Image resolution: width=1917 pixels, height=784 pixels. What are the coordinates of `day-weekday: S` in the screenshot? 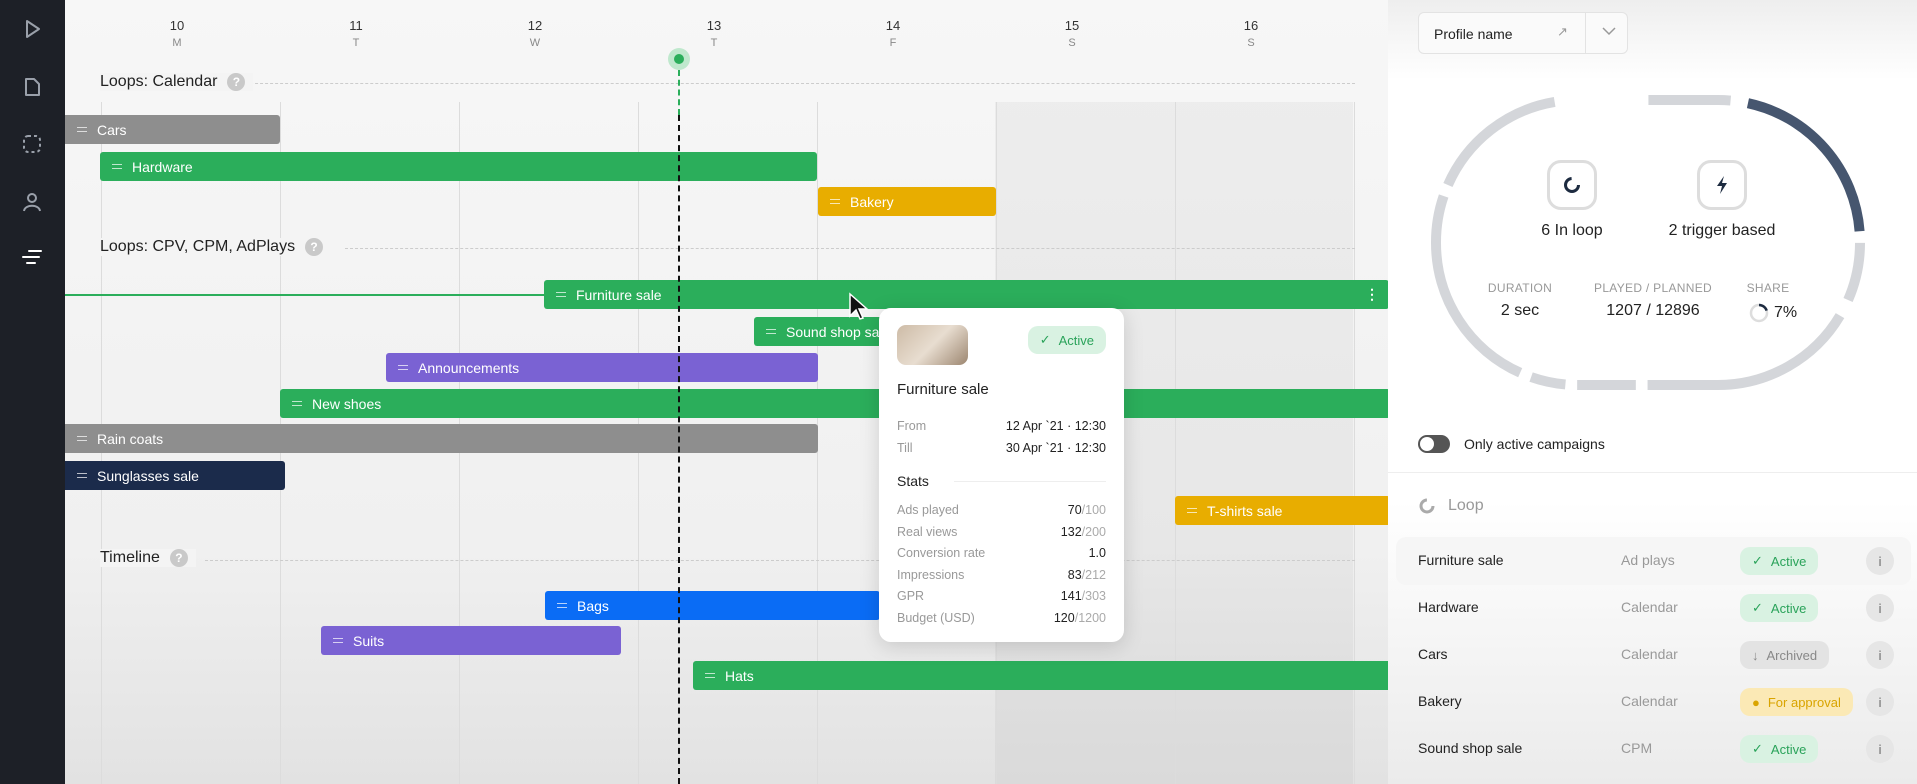 It's located at (1072, 43).